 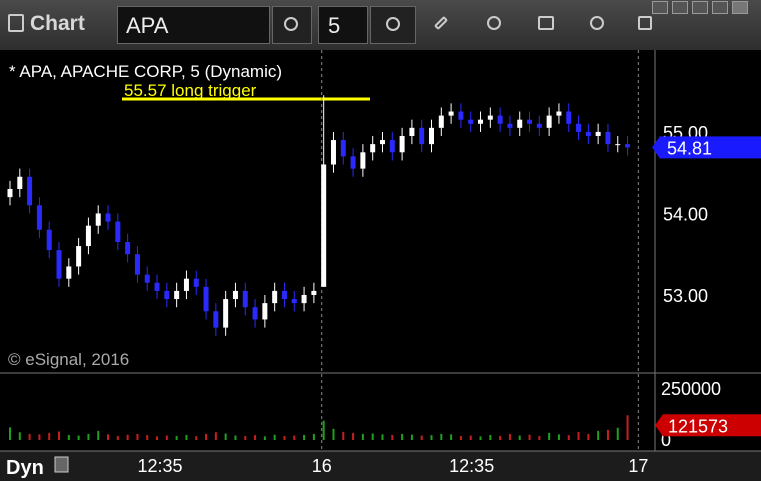 What do you see at coordinates (25, 468) in the screenshot?
I see `mode-label: Dyn` at bounding box center [25, 468].